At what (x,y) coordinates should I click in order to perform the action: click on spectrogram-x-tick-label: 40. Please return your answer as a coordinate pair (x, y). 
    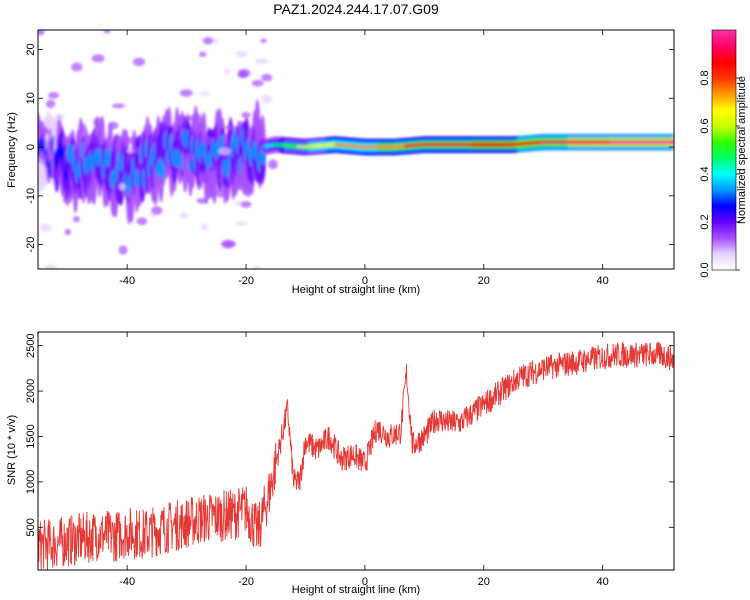
    Looking at the image, I should click on (603, 281).